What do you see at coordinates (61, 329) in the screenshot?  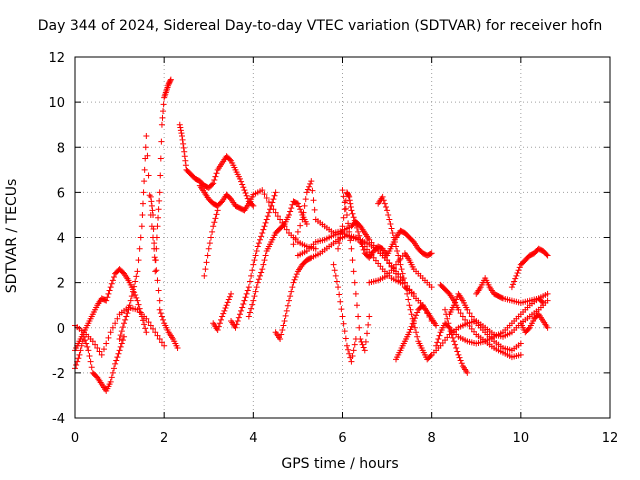 I see `y-tick-label: 0` at bounding box center [61, 329].